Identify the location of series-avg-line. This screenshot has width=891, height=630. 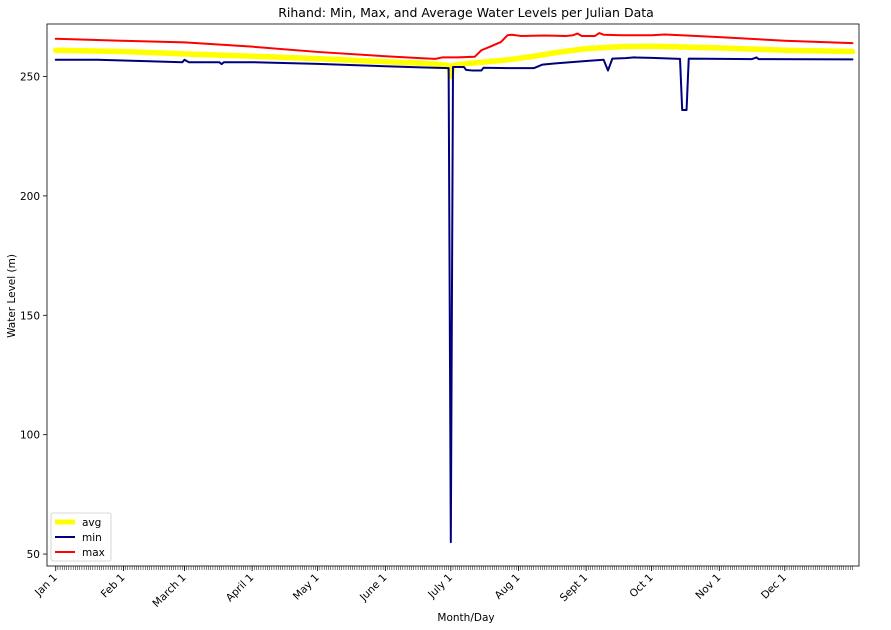
(454, 61).